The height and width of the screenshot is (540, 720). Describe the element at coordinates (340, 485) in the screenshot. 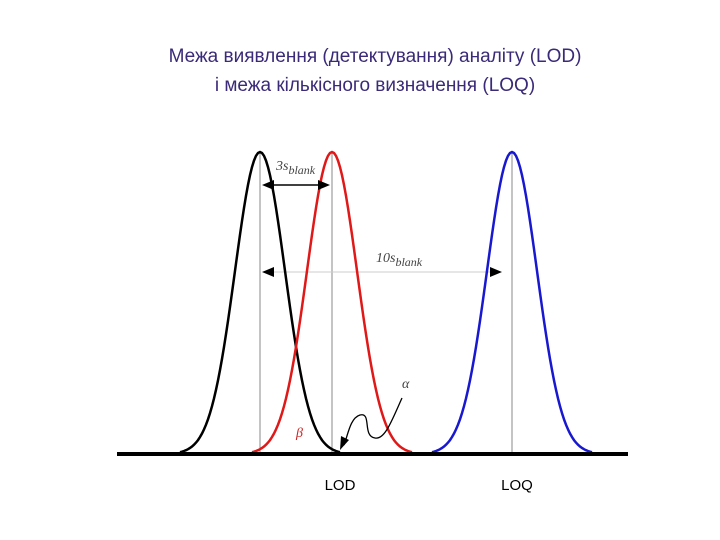

I see `label-lod: LOD` at that location.